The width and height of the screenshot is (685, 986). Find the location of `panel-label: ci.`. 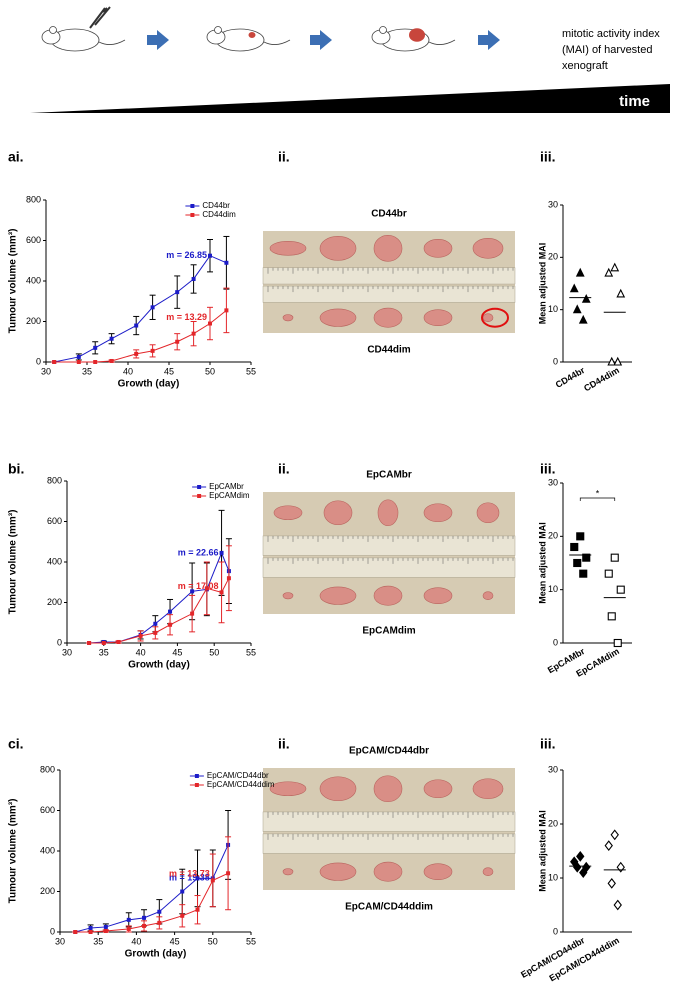

panel-label: ci. is located at coordinates (16, 744).